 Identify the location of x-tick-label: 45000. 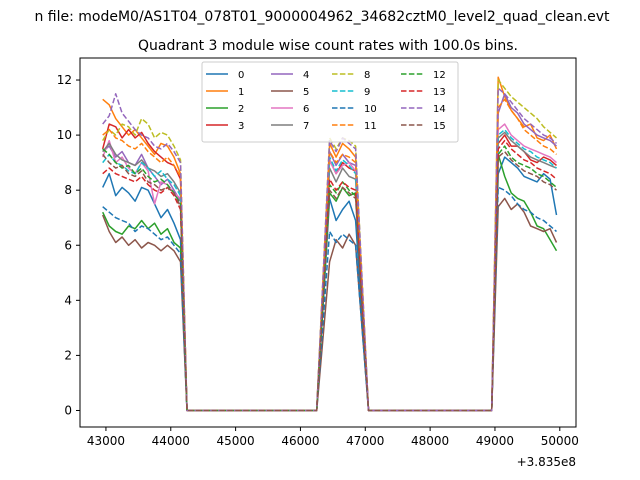
(236, 441).